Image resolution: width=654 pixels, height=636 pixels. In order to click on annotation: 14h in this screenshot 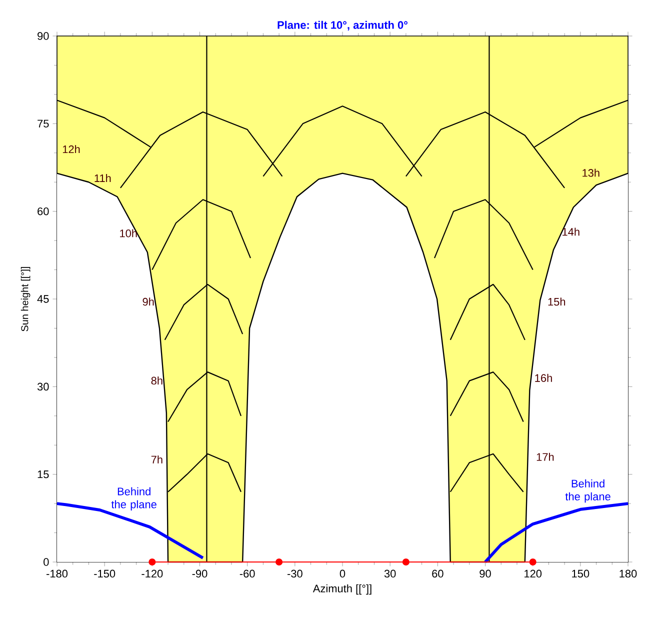, I will do `click(571, 232)`.